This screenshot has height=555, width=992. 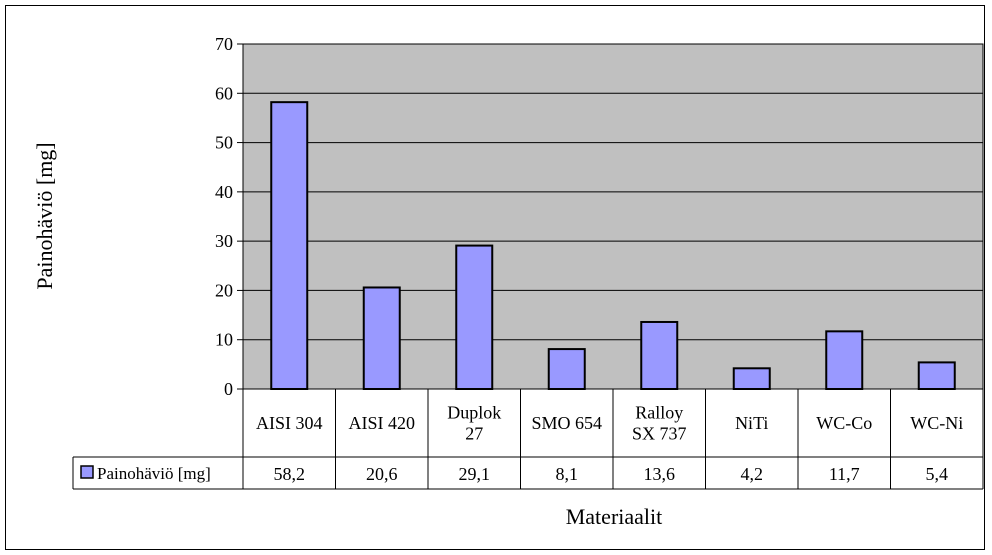 What do you see at coordinates (44, 215) in the screenshot?
I see `y-axis-title: Painohäviö [mg]` at bounding box center [44, 215].